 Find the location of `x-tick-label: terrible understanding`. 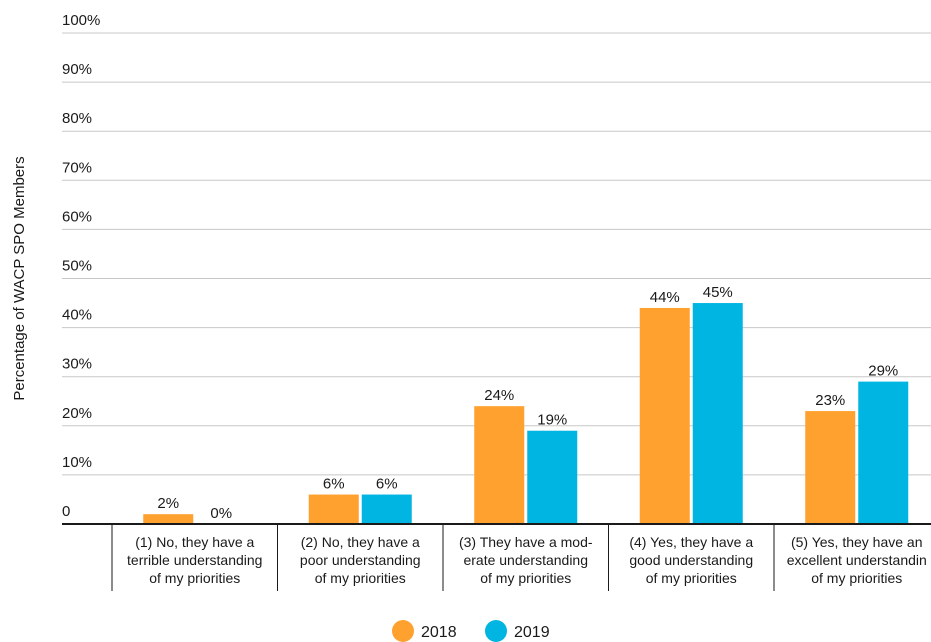

x-tick-label: terrible understanding is located at coordinates (194, 560).